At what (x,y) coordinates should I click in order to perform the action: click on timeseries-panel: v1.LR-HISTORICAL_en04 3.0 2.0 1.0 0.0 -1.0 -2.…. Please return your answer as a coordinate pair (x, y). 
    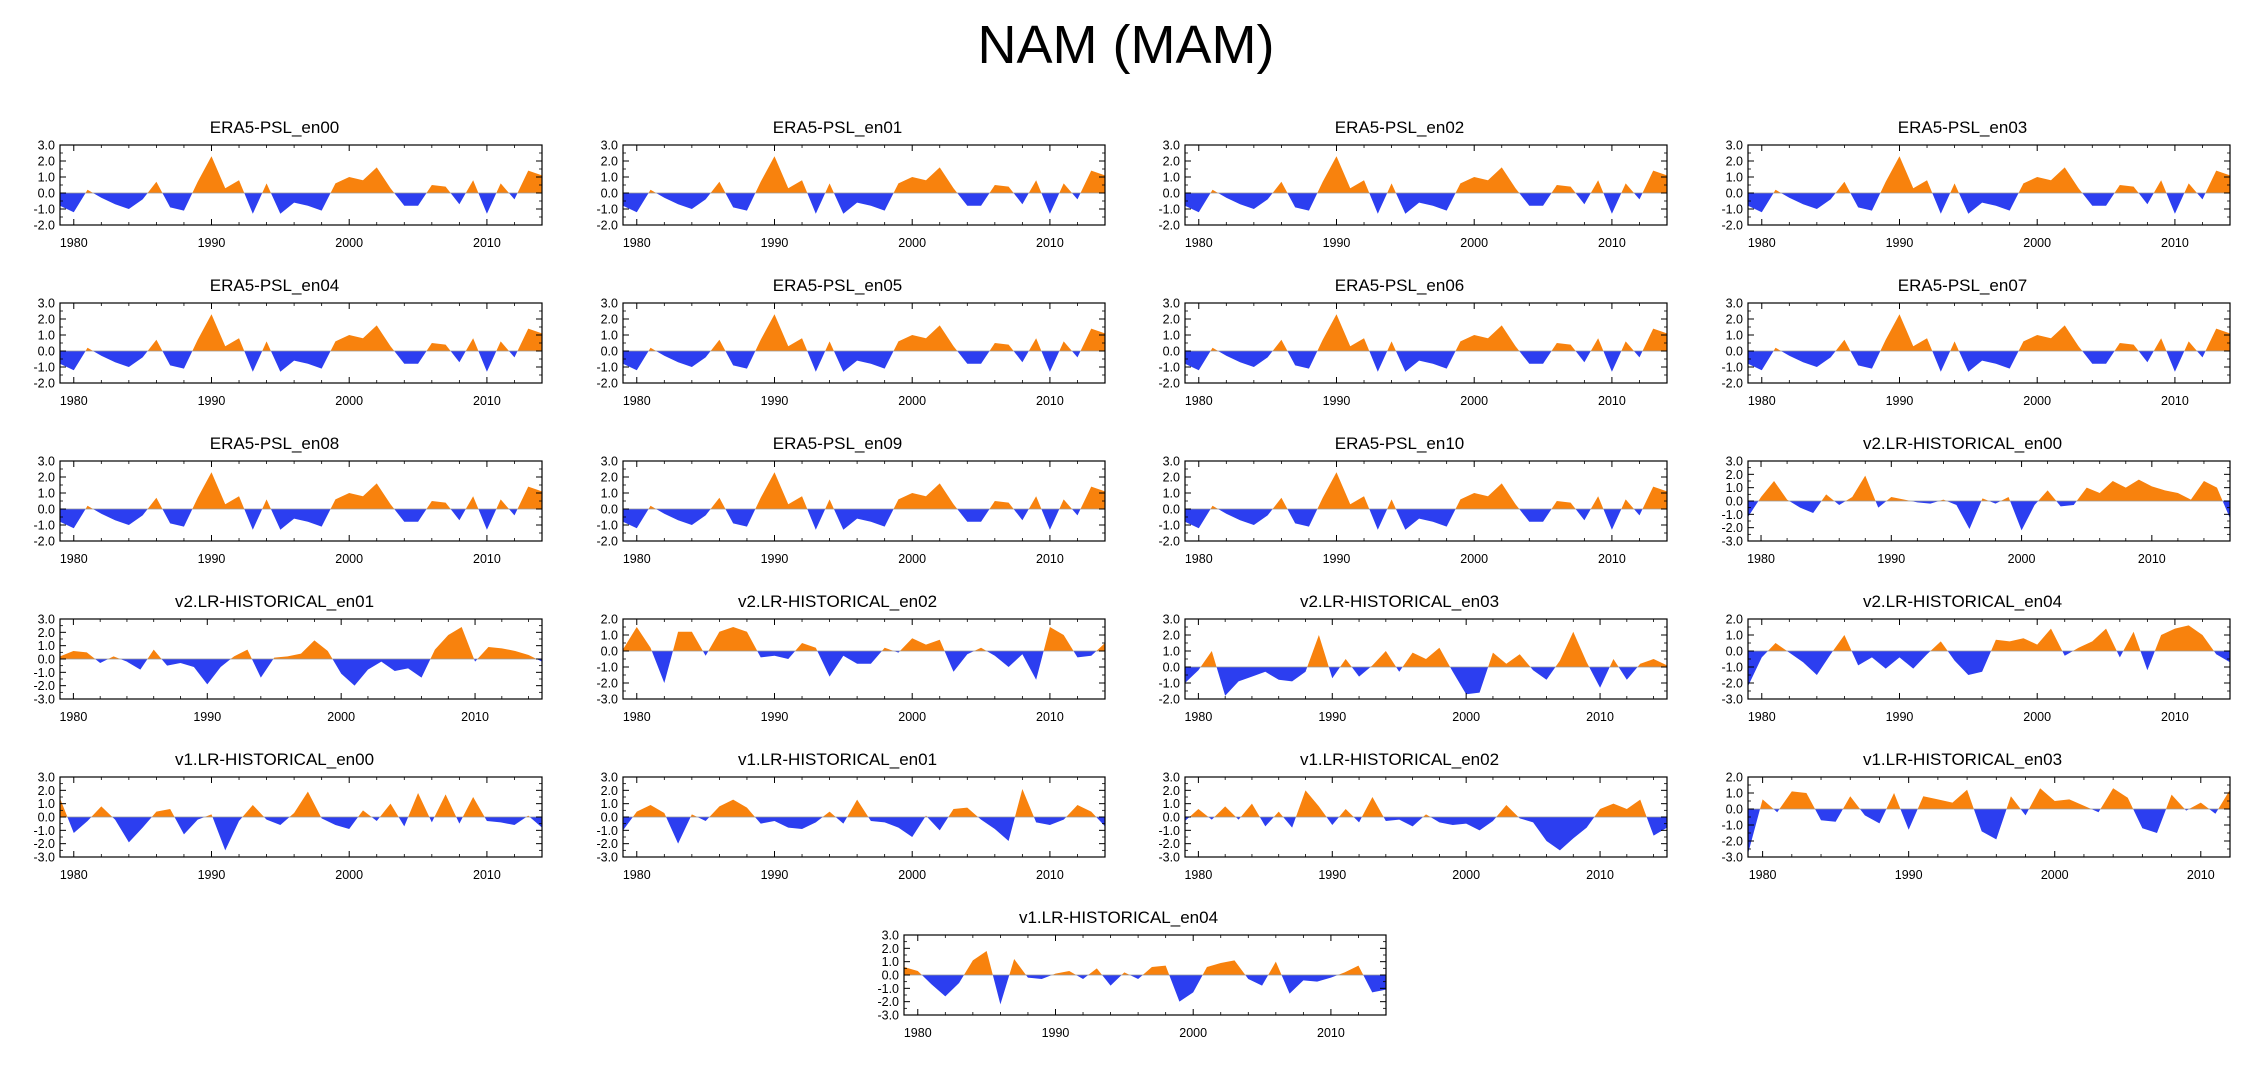
    Looking at the image, I should click on (1118, 983).